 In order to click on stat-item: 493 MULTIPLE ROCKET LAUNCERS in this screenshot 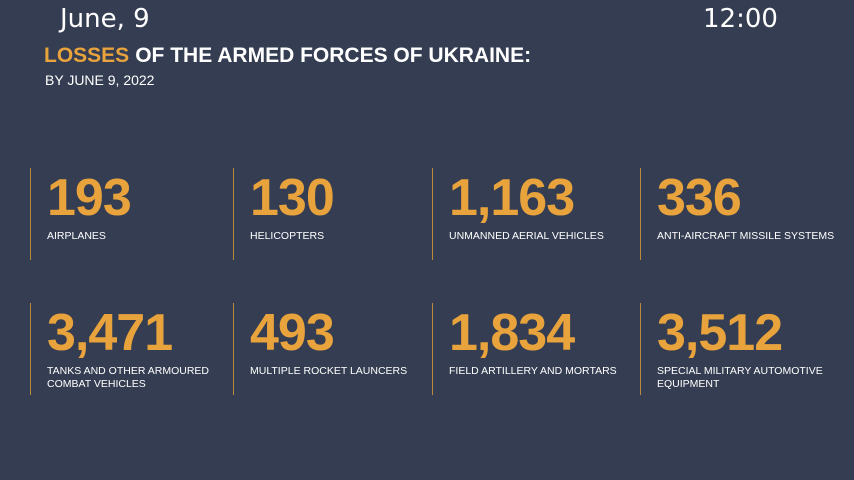, I will do `click(331, 349)`.